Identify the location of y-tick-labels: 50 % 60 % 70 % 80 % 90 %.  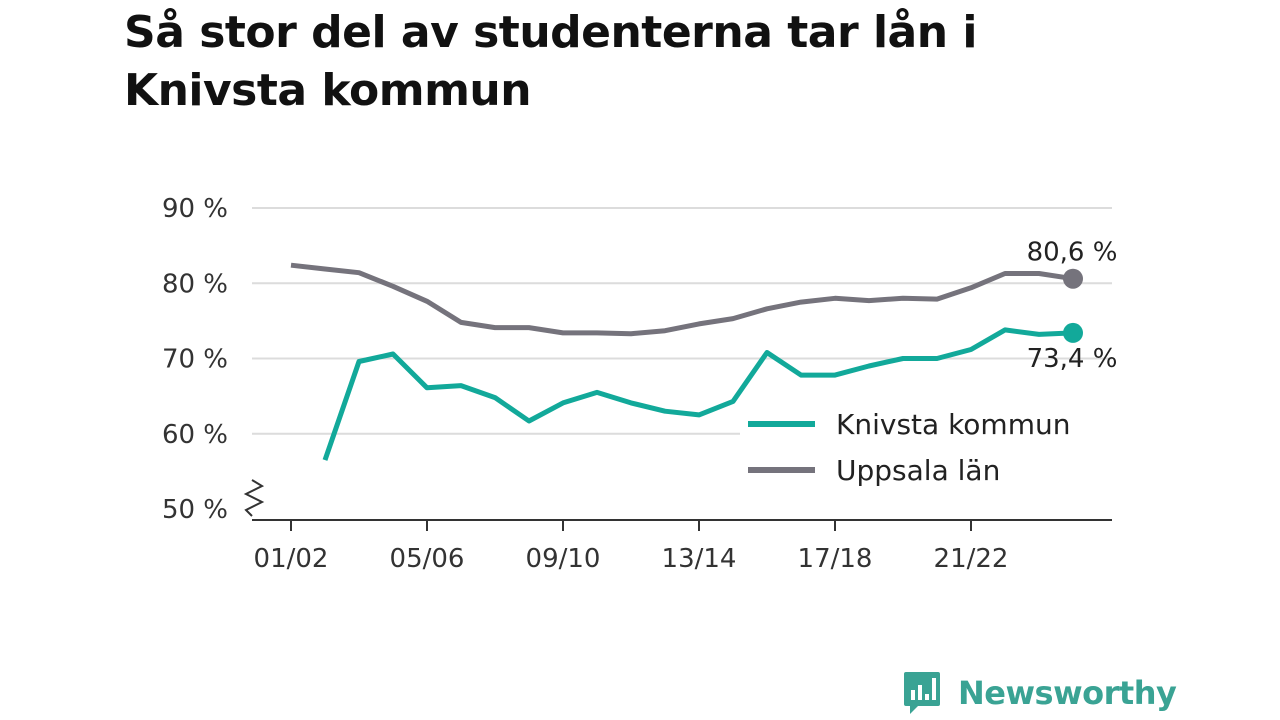
(195, 359).